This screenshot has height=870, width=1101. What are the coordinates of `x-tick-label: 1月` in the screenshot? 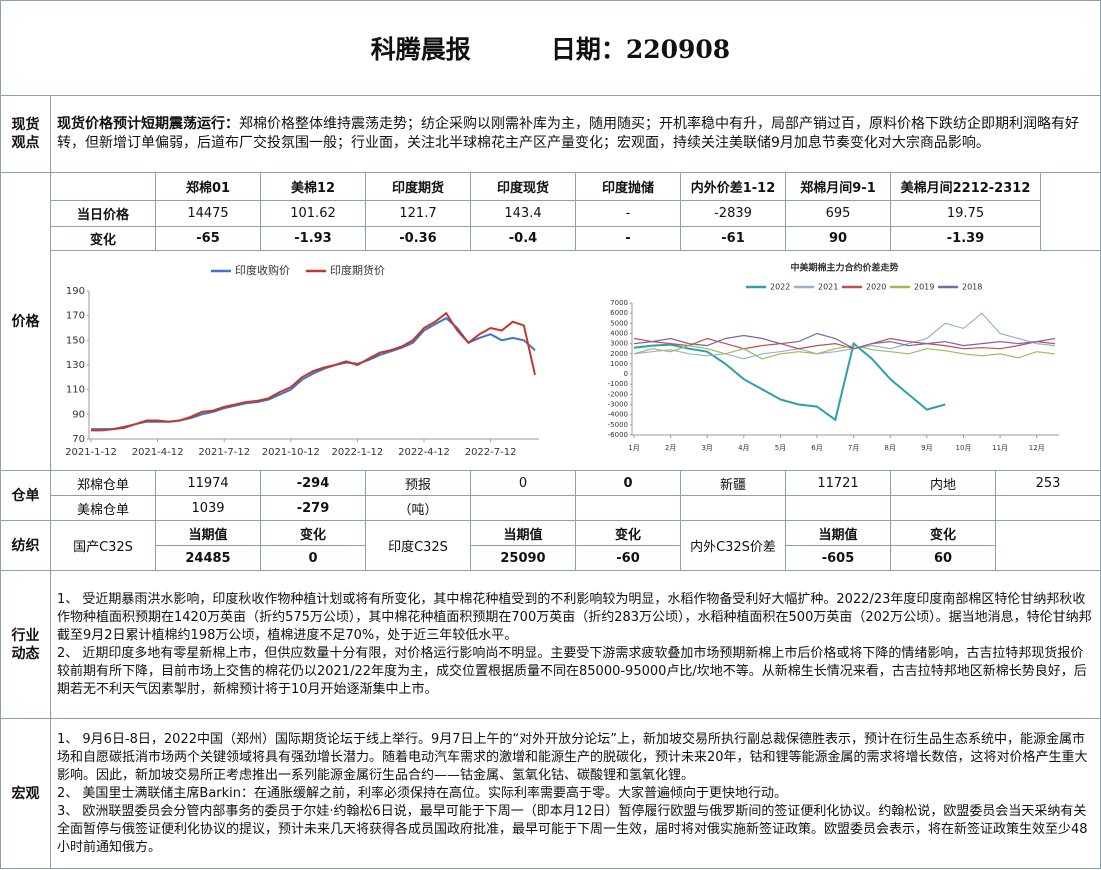 It's located at (633, 448).